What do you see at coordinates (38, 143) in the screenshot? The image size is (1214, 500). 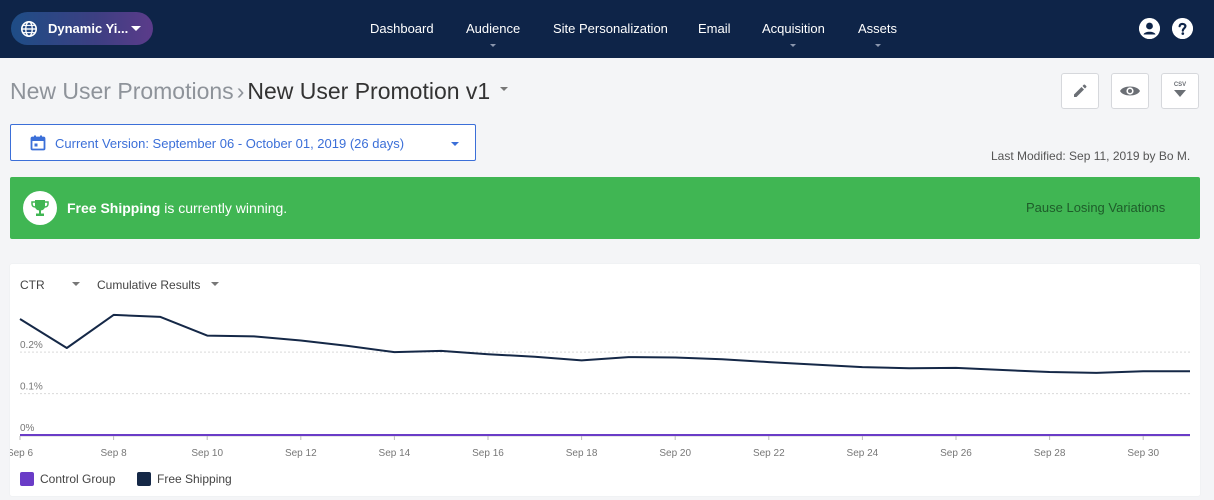 I see `calendar-icon` at bounding box center [38, 143].